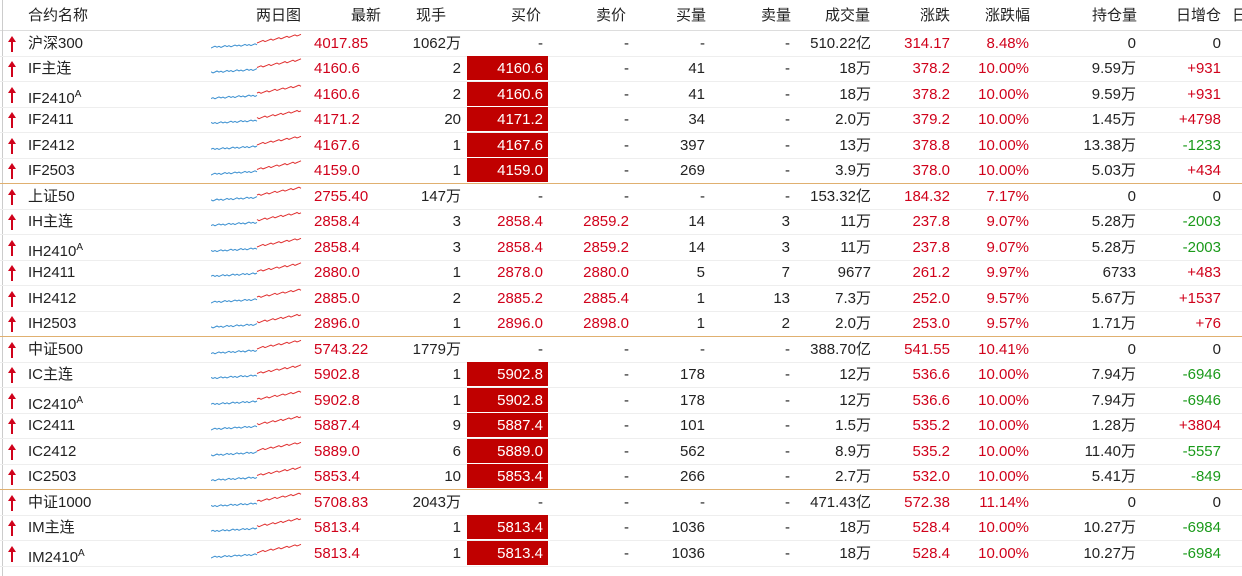  Describe the element at coordinates (621, 197) in the screenshot. I see `quote-row: 上证50 2755.40 147万 - - - - 153.32亿 184.32 7.17% 0 0` at that location.